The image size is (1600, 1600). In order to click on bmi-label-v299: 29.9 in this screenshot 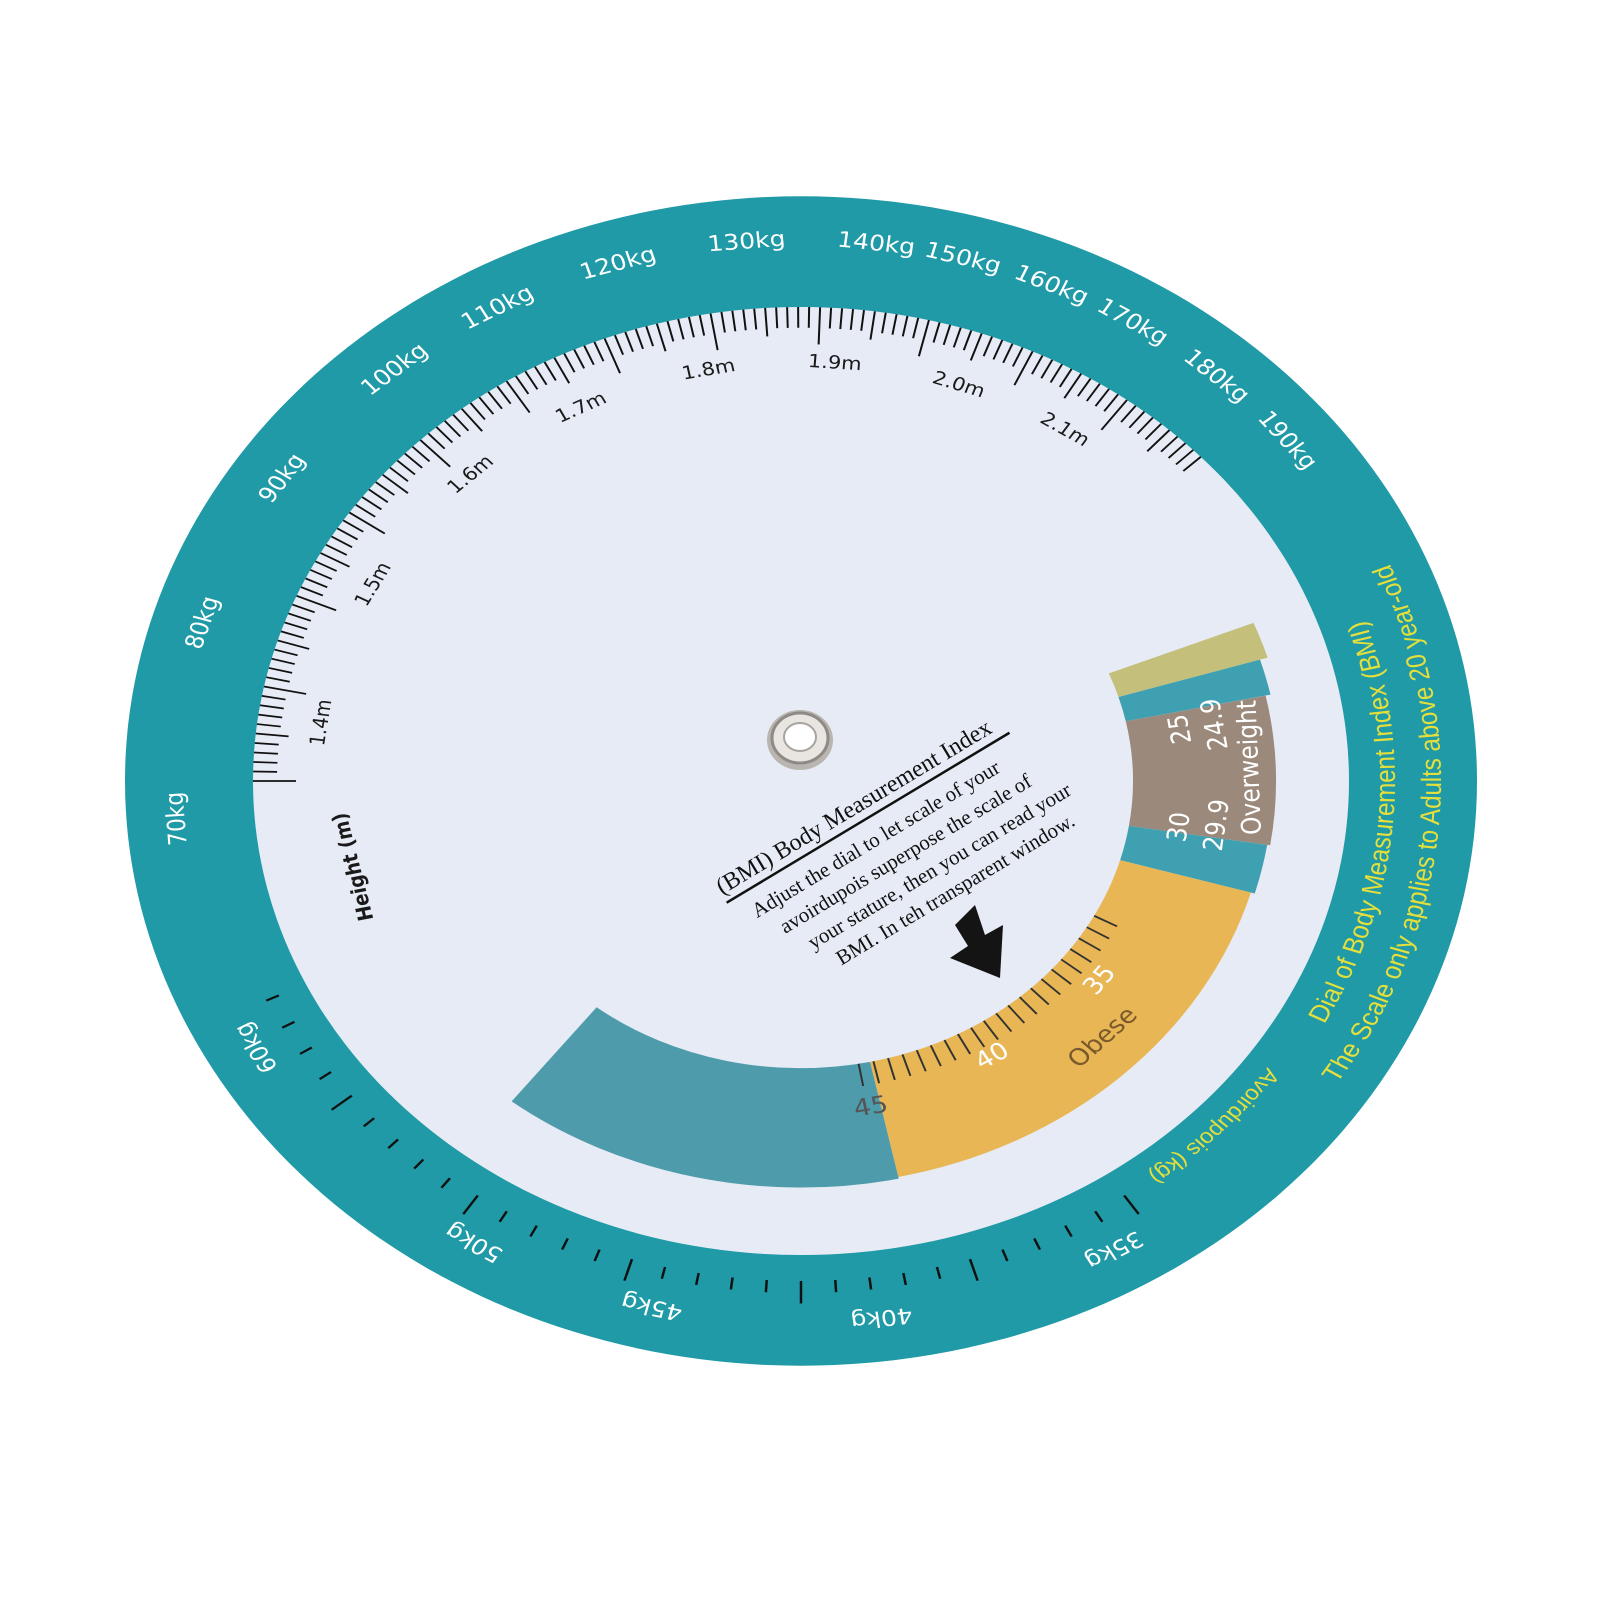, I will do `click(1216, 825)`.